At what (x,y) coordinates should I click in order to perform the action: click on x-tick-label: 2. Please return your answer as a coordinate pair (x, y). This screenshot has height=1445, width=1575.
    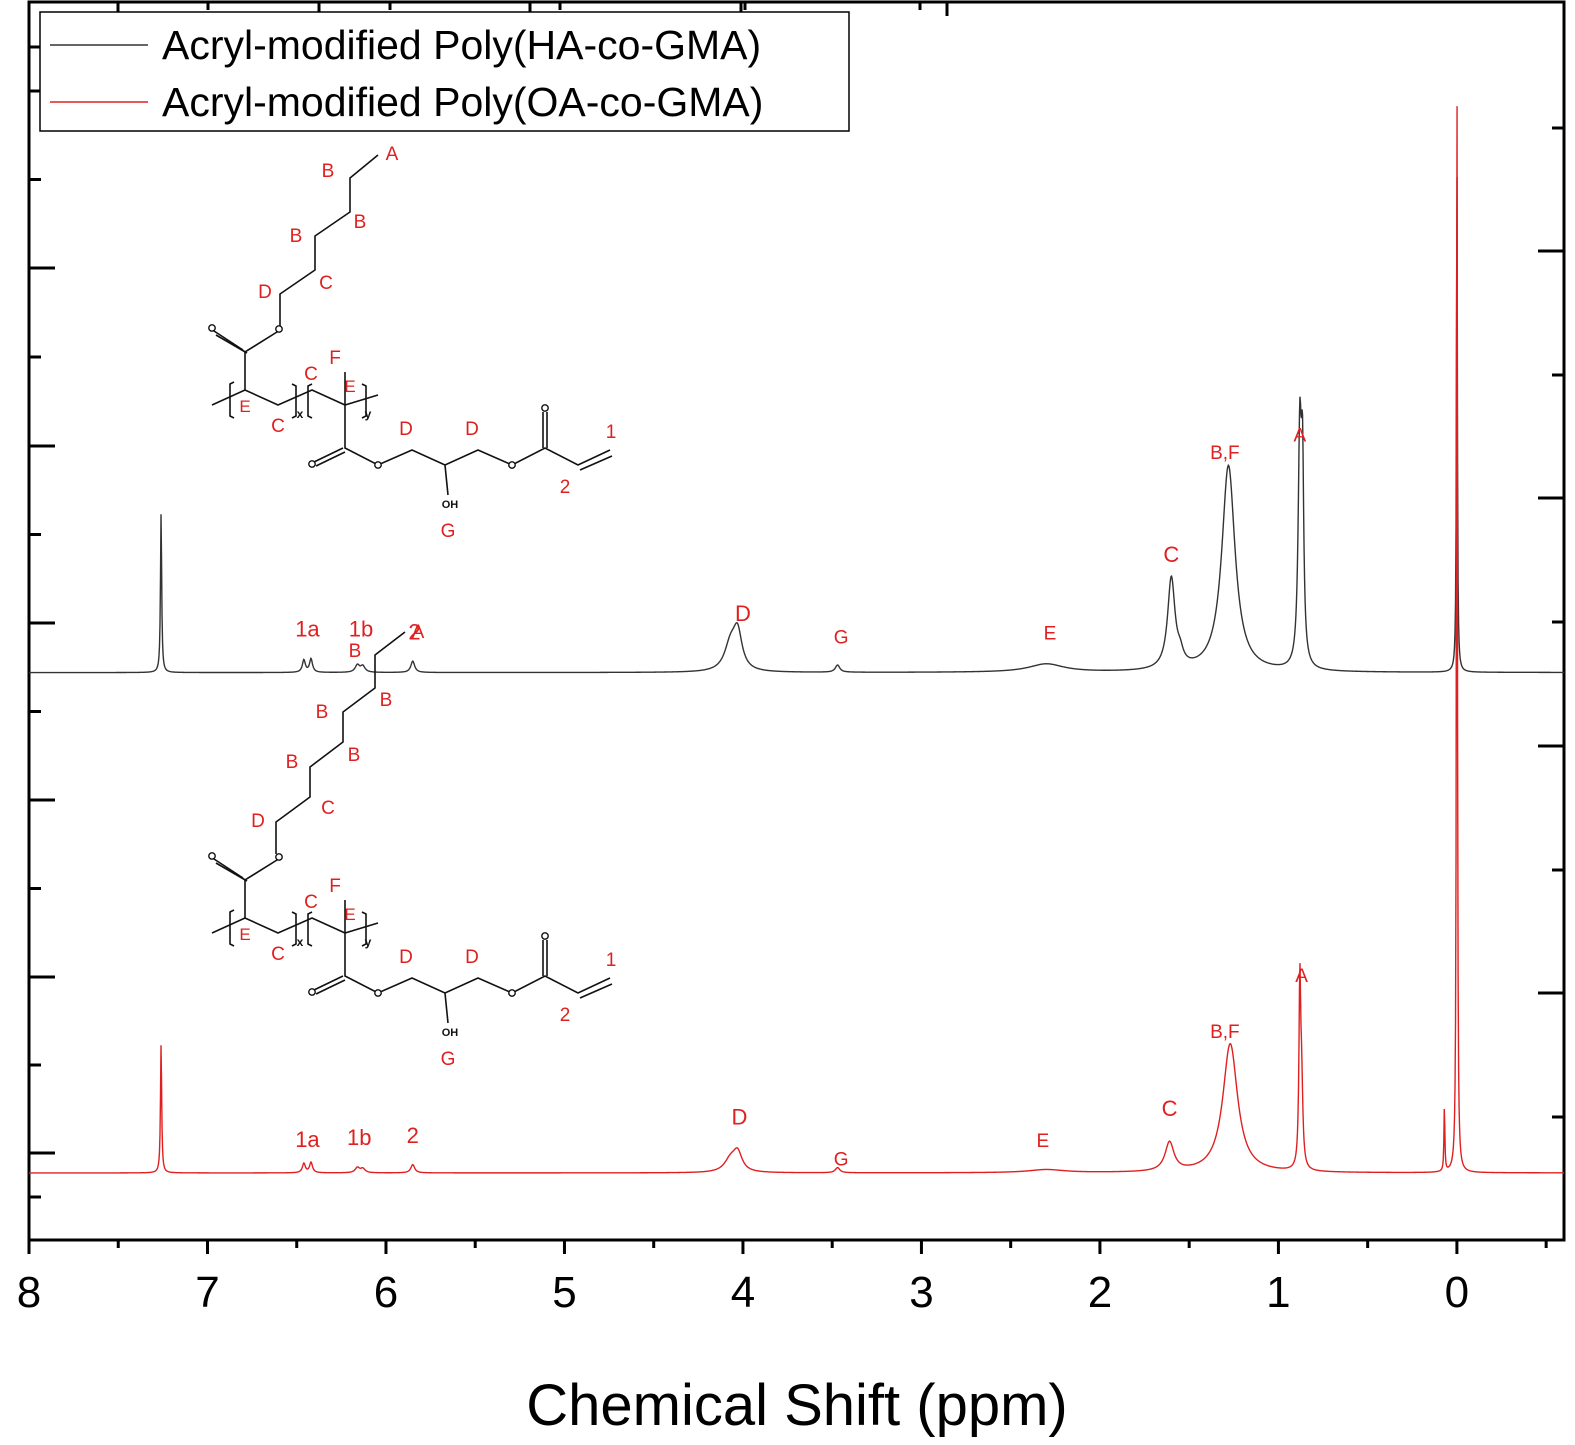
    Looking at the image, I should click on (1100, 1292).